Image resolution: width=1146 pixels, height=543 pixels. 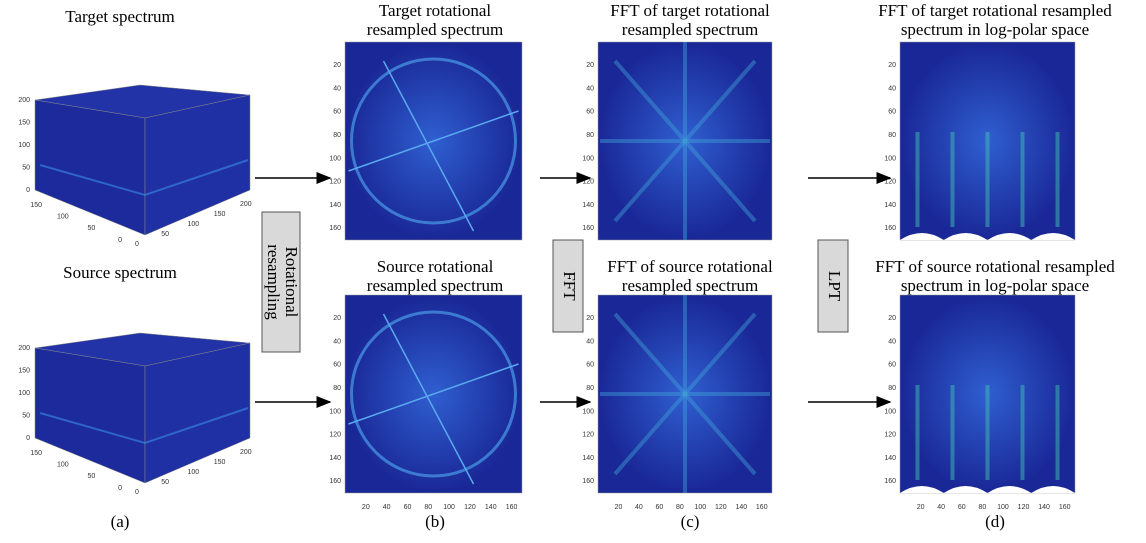 I want to click on heatmap, so click(x=685, y=394).